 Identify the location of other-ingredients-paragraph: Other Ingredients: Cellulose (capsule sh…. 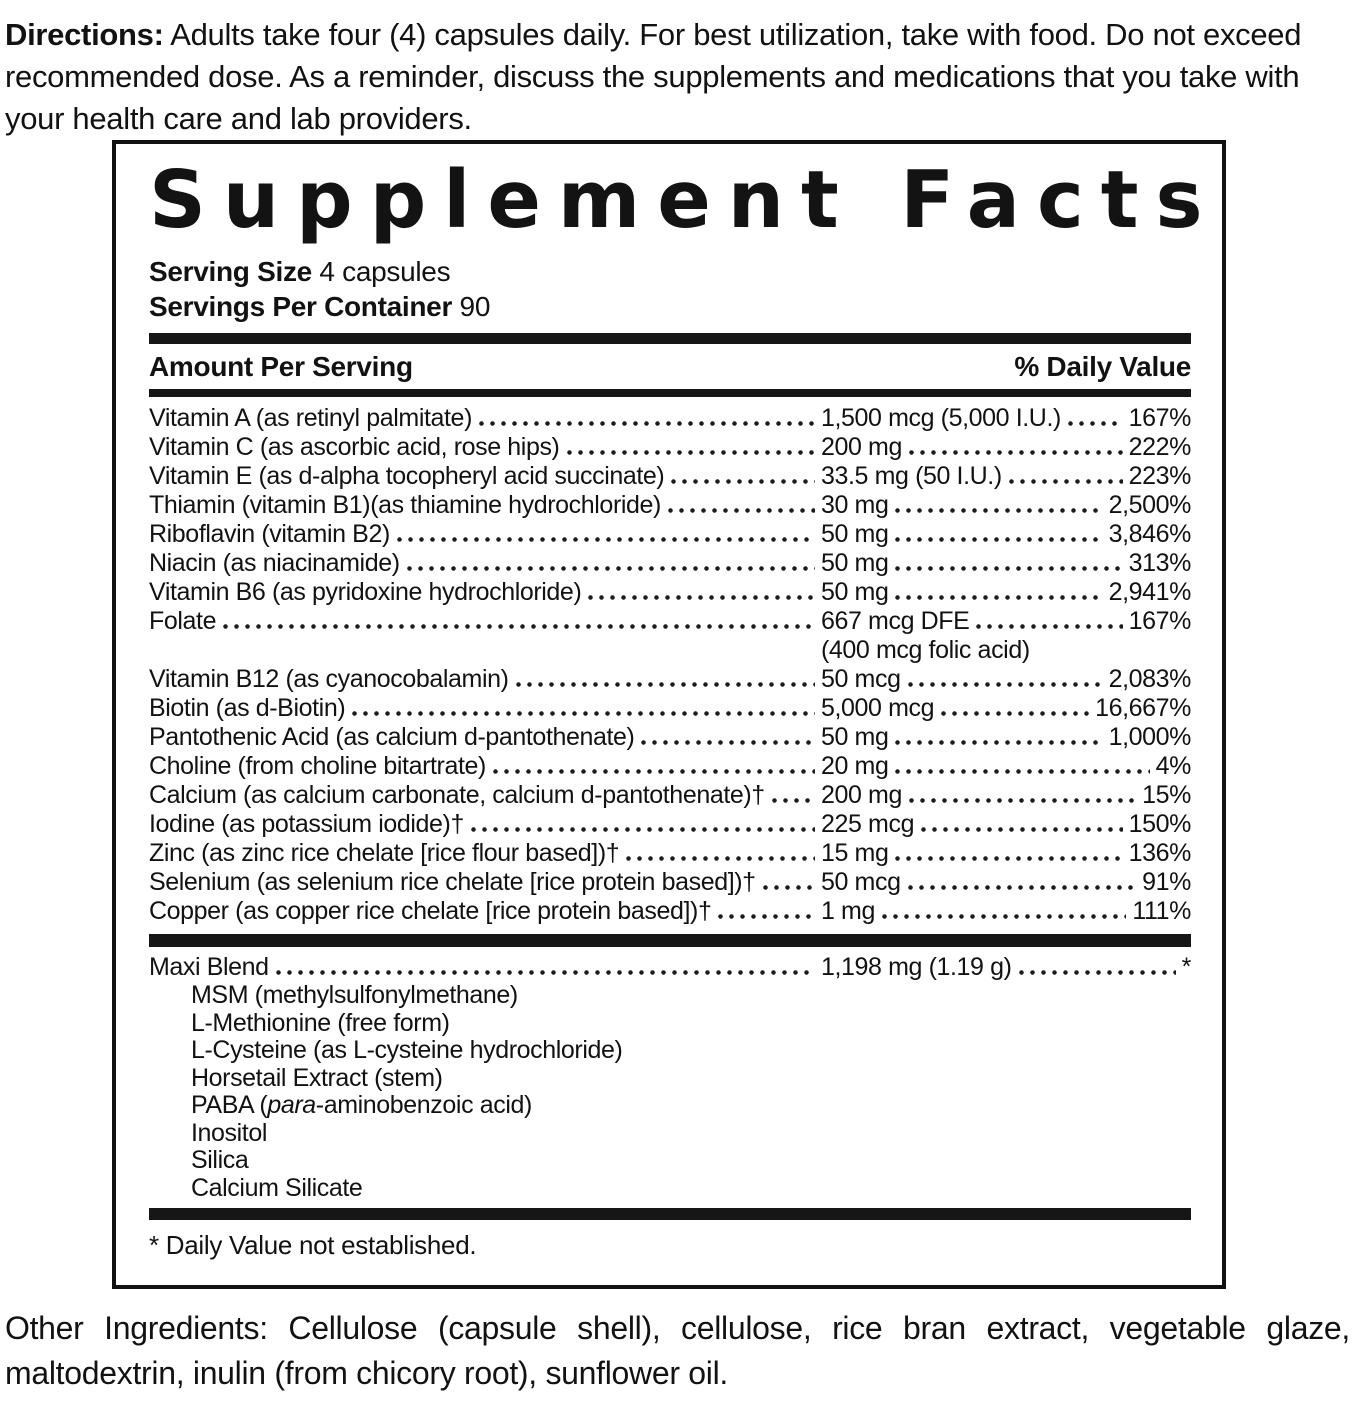
(677, 1351).